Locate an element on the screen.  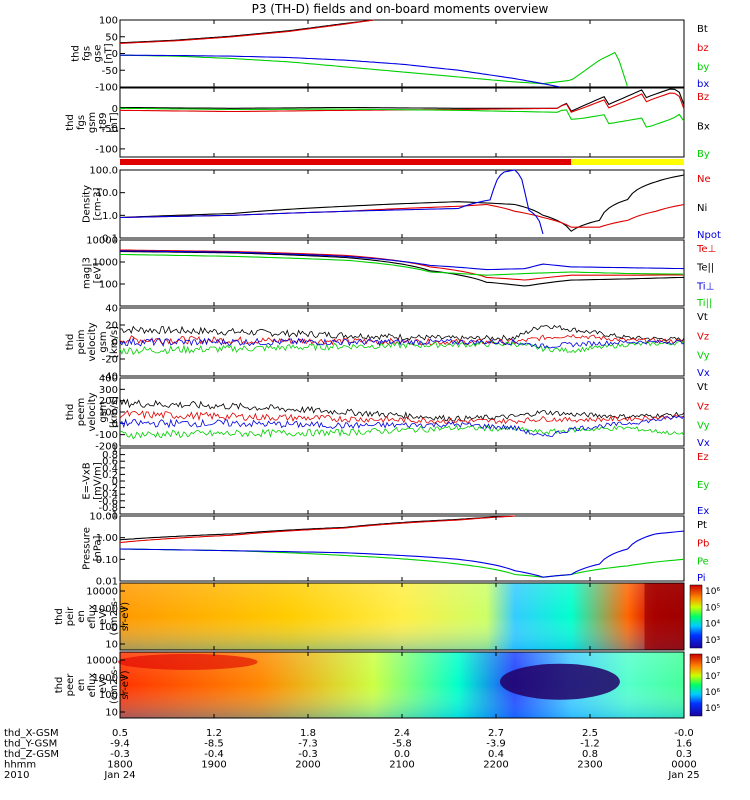
series-line-Bt is located at coordinates (246, 31).